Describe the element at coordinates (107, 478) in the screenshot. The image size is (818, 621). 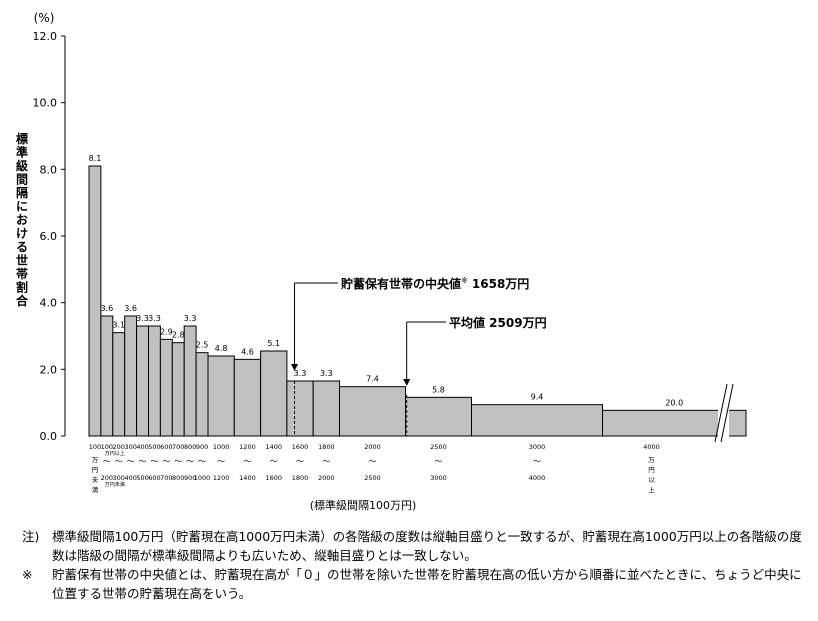
I see `x-tick-label: 200` at that location.